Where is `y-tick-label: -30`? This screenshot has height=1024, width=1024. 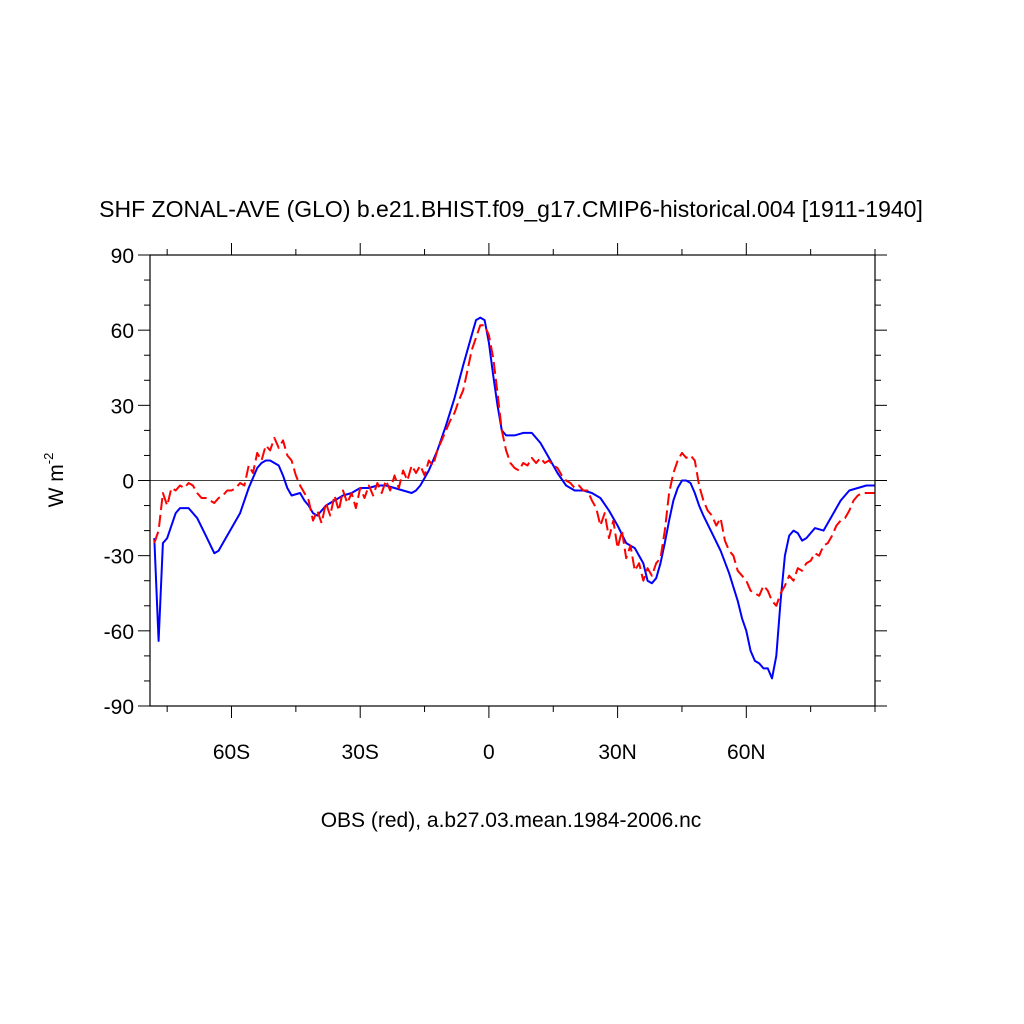
y-tick-label: -30 is located at coordinates (119, 557).